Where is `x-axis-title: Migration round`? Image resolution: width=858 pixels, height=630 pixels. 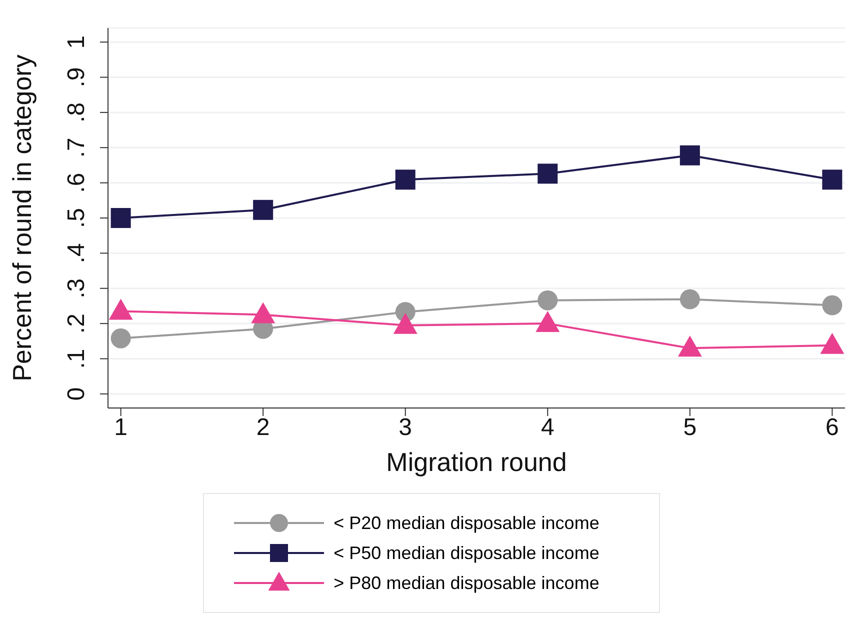
x-axis-title: Migration round is located at coordinates (476, 462).